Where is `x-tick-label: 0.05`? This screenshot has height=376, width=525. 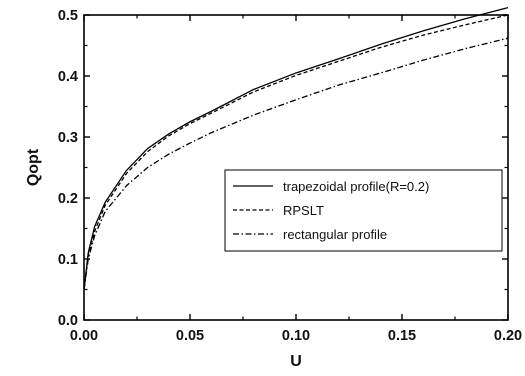
x-tick-label: 0.05 is located at coordinates (190, 336).